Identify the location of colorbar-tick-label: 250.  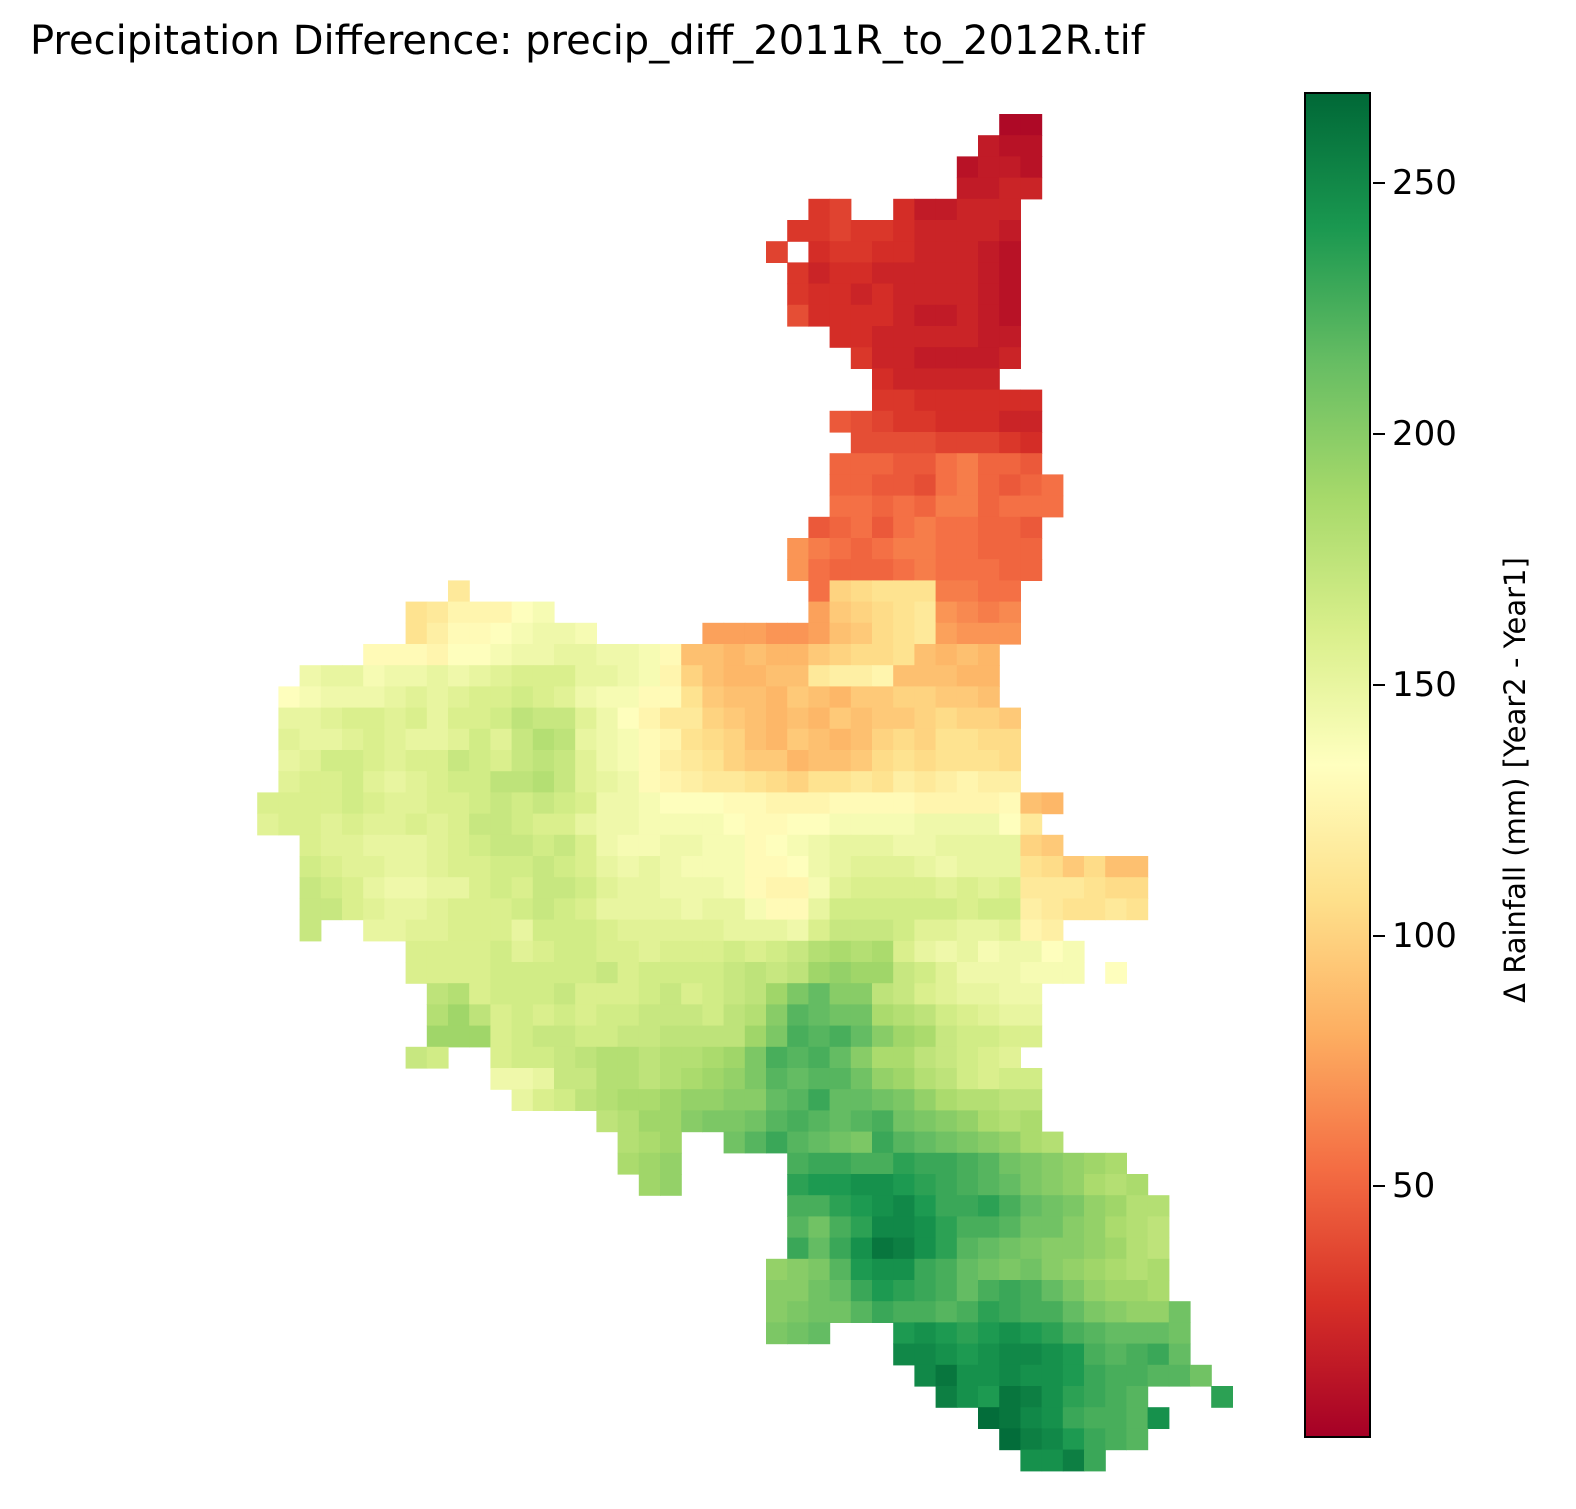
(1424, 183).